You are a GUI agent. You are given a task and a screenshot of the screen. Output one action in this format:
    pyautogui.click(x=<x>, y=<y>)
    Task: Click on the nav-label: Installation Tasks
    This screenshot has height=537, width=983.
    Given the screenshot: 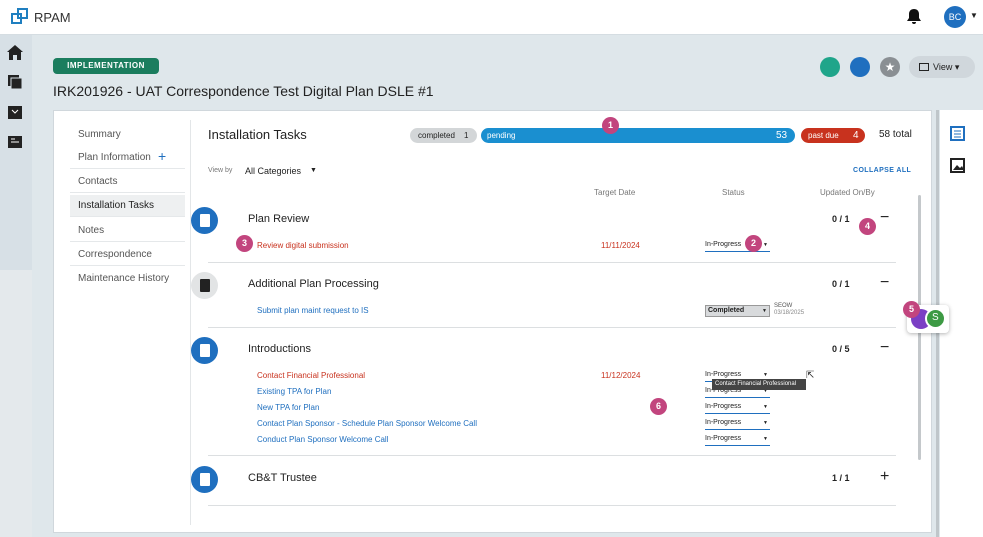 What is the action you would take?
    pyautogui.click(x=116, y=205)
    